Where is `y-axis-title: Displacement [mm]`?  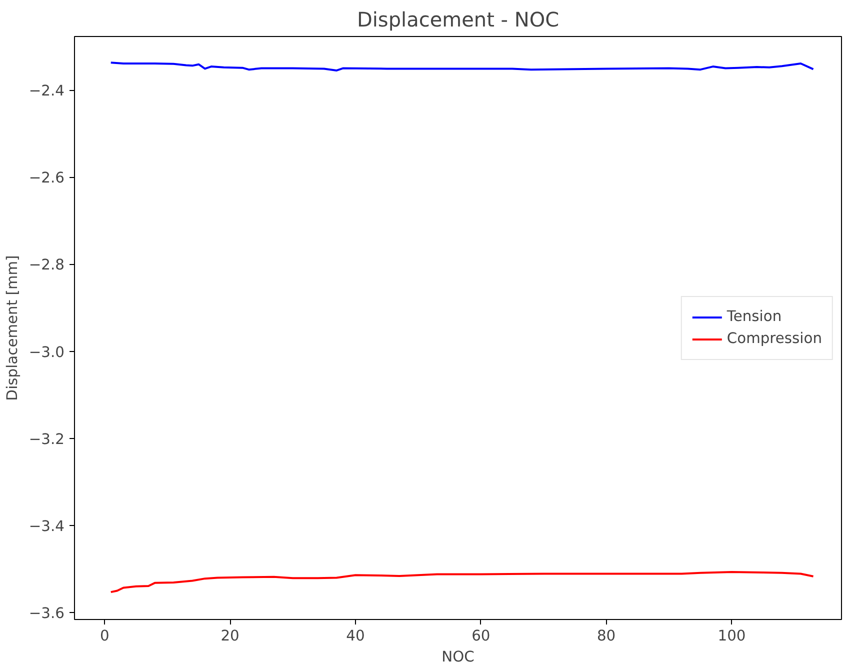
y-axis-title: Displacement [mm] is located at coordinates (12, 328).